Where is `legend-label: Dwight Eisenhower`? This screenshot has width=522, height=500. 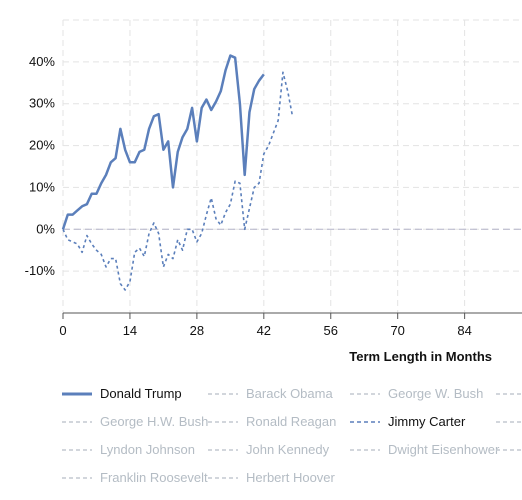 legend-label: Dwight Eisenhower is located at coordinates (444, 449).